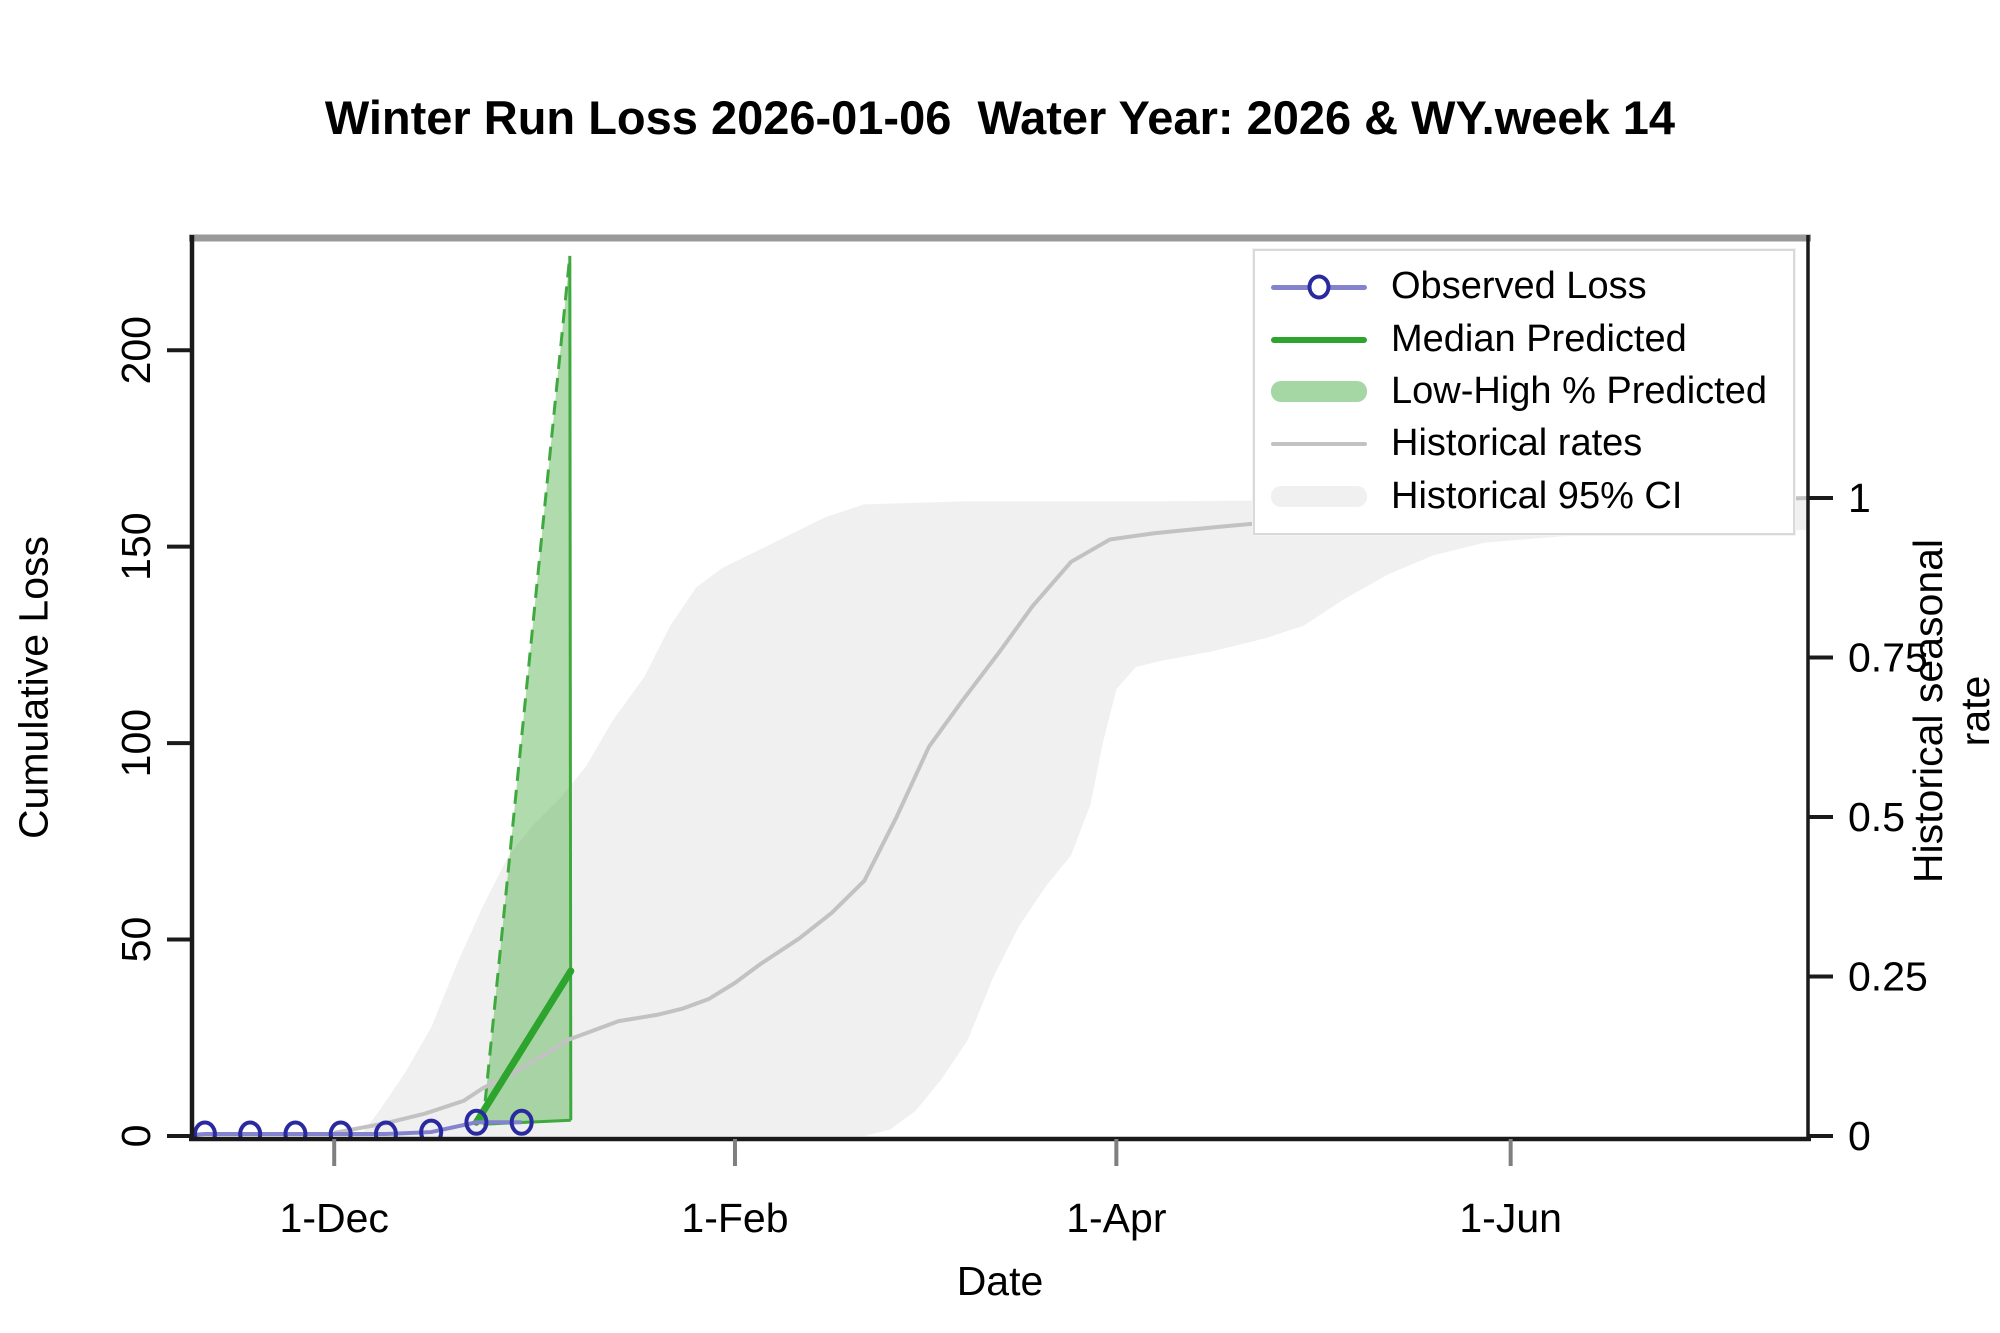  What do you see at coordinates (734, 1218) in the screenshot?
I see `x-tick-label: 1-Feb` at bounding box center [734, 1218].